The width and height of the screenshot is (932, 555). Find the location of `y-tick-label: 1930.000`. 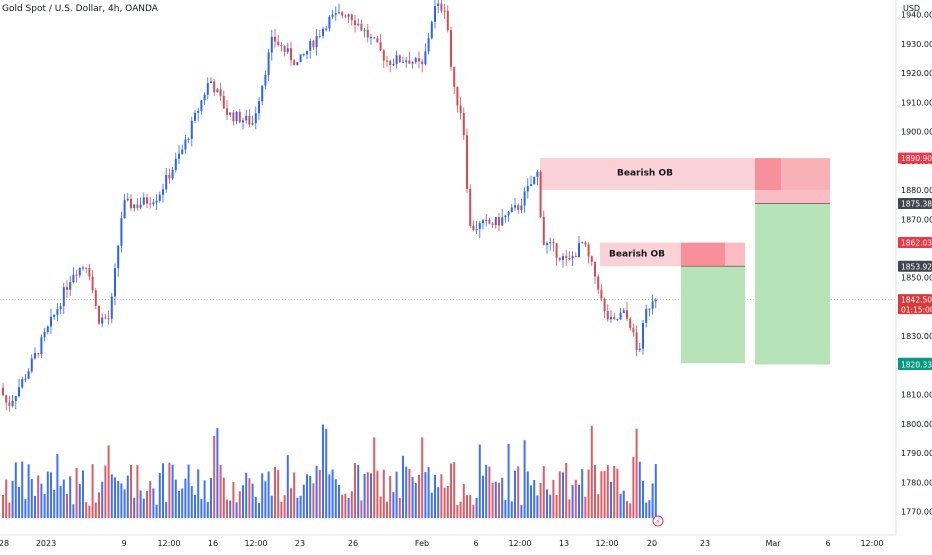

y-tick-label: 1930.000 is located at coordinates (916, 44).